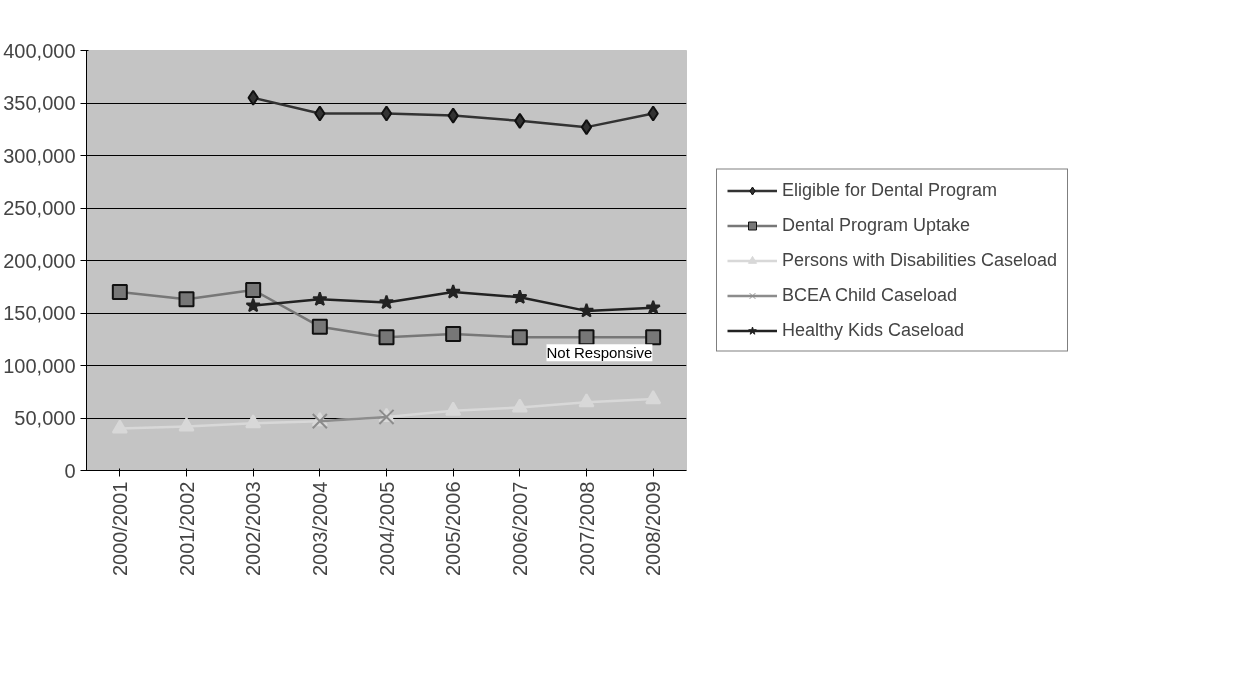 The width and height of the screenshot is (1246, 685). What do you see at coordinates (253, 529) in the screenshot?
I see `x-tick-label: 2002/2003` at bounding box center [253, 529].